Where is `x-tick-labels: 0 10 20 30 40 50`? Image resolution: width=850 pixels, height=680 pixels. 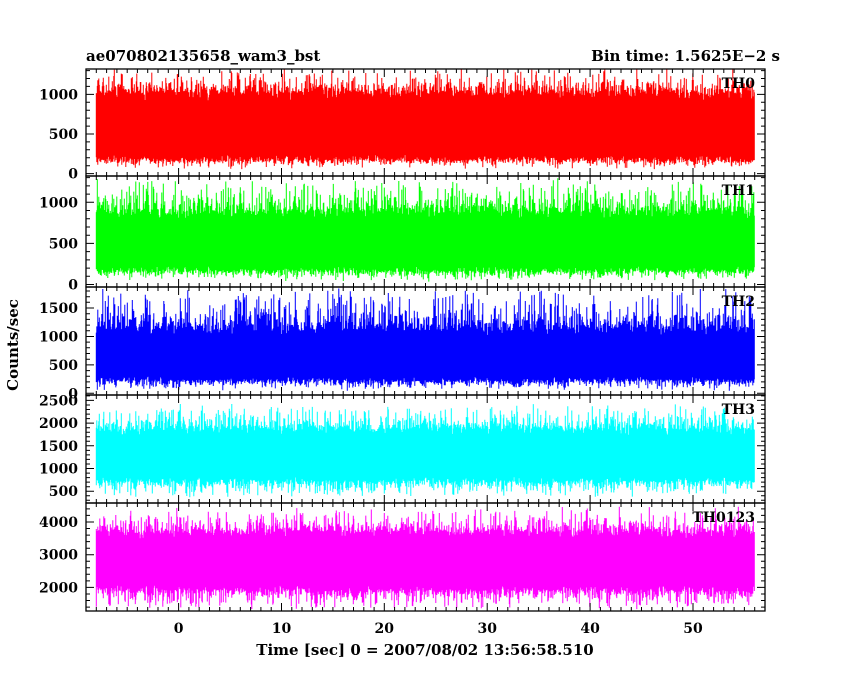
x-tick-labels: 0 10 20 30 40 50 is located at coordinates (438, 629).